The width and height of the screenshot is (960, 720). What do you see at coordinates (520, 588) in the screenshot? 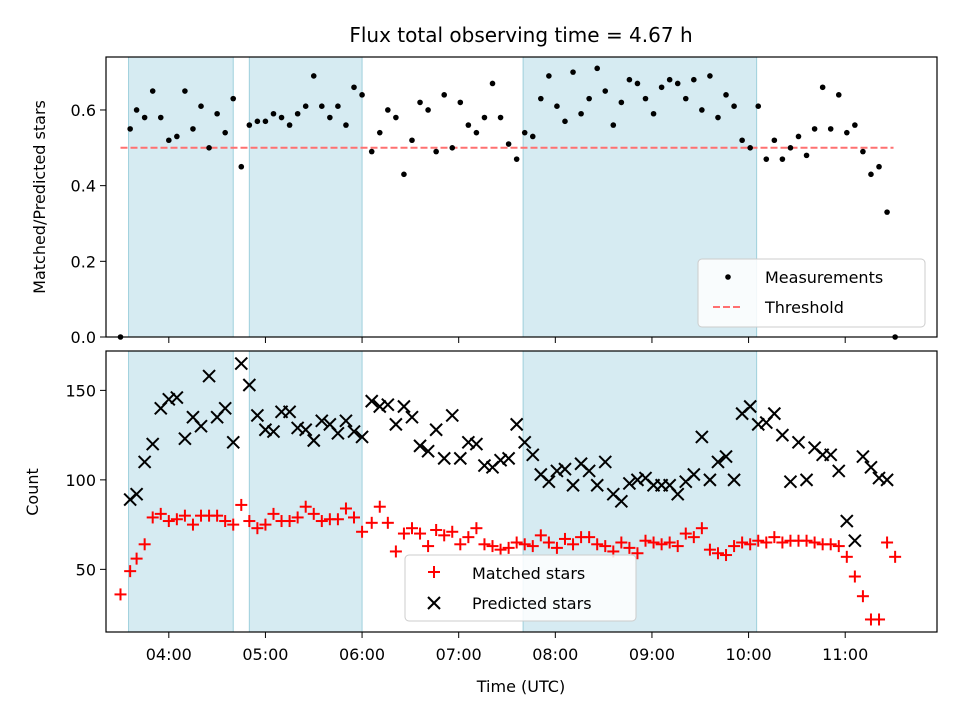
I see `bottom-legend-box` at bounding box center [520, 588].